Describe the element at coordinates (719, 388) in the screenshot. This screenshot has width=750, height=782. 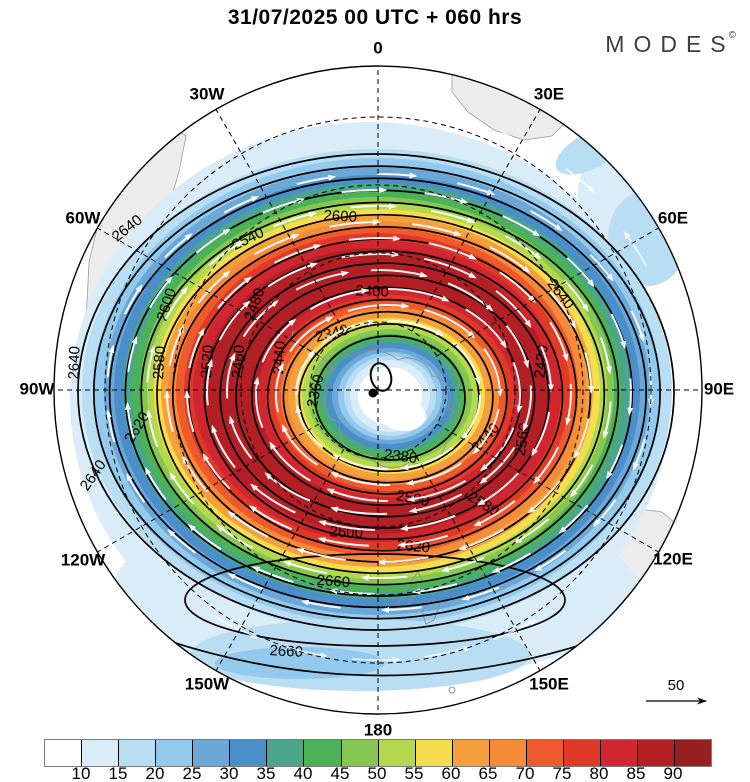
I see `longitude-label-90E: 90E` at that location.